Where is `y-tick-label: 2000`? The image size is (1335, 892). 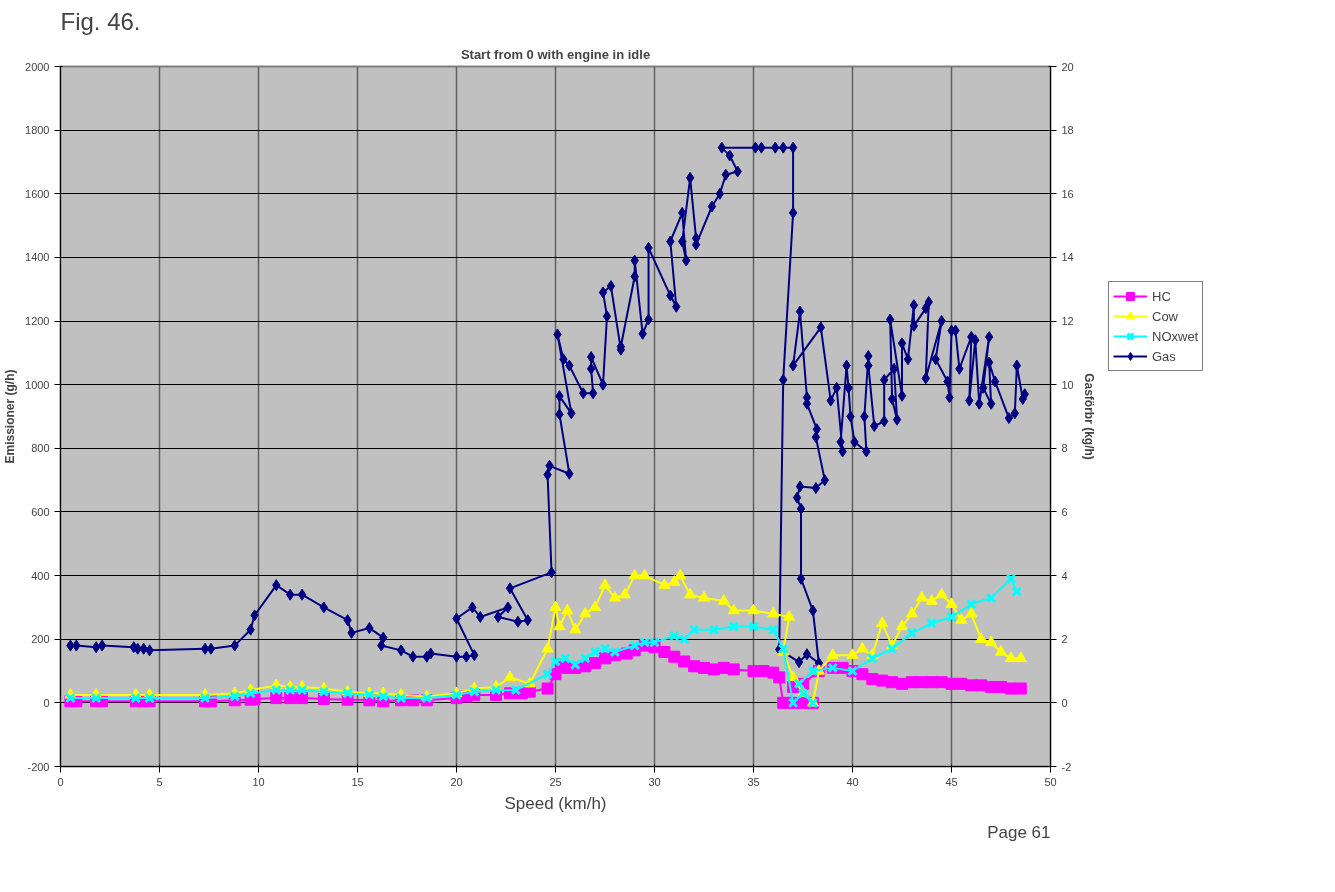 y-tick-label: 2000 is located at coordinates (37, 66).